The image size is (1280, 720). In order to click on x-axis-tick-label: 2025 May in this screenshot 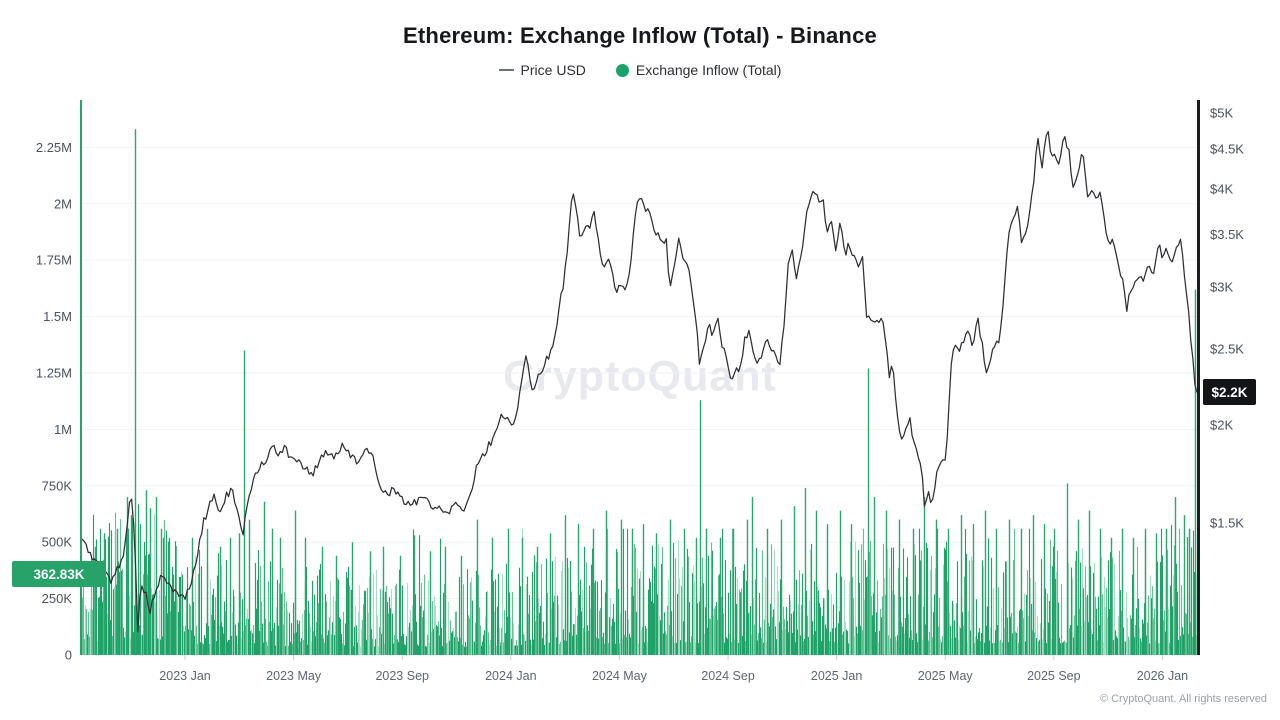, I will do `click(946, 676)`.